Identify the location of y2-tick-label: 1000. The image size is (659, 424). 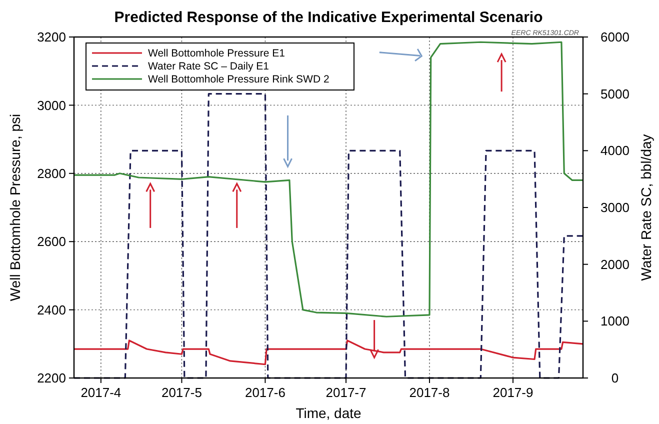
(615, 321).